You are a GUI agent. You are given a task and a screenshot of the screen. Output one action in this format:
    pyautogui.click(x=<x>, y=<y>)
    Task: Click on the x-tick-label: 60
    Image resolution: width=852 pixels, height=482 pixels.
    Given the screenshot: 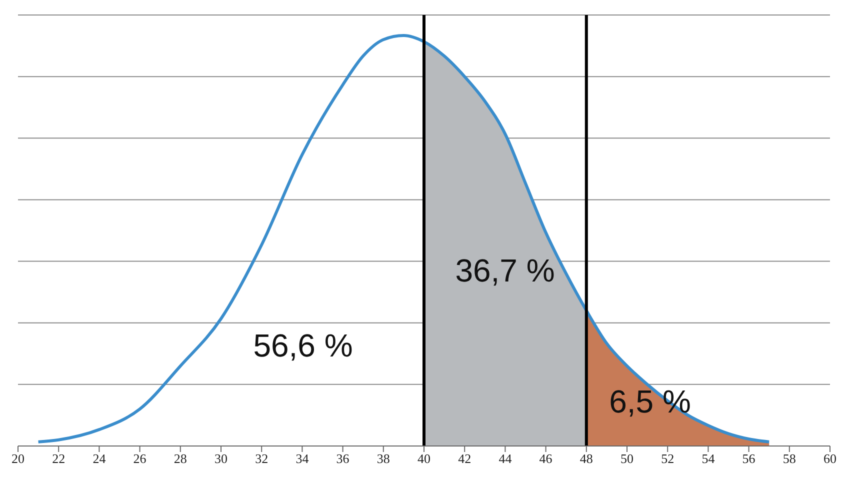 What is the action you would take?
    pyautogui.click(x=830, y=458)
    